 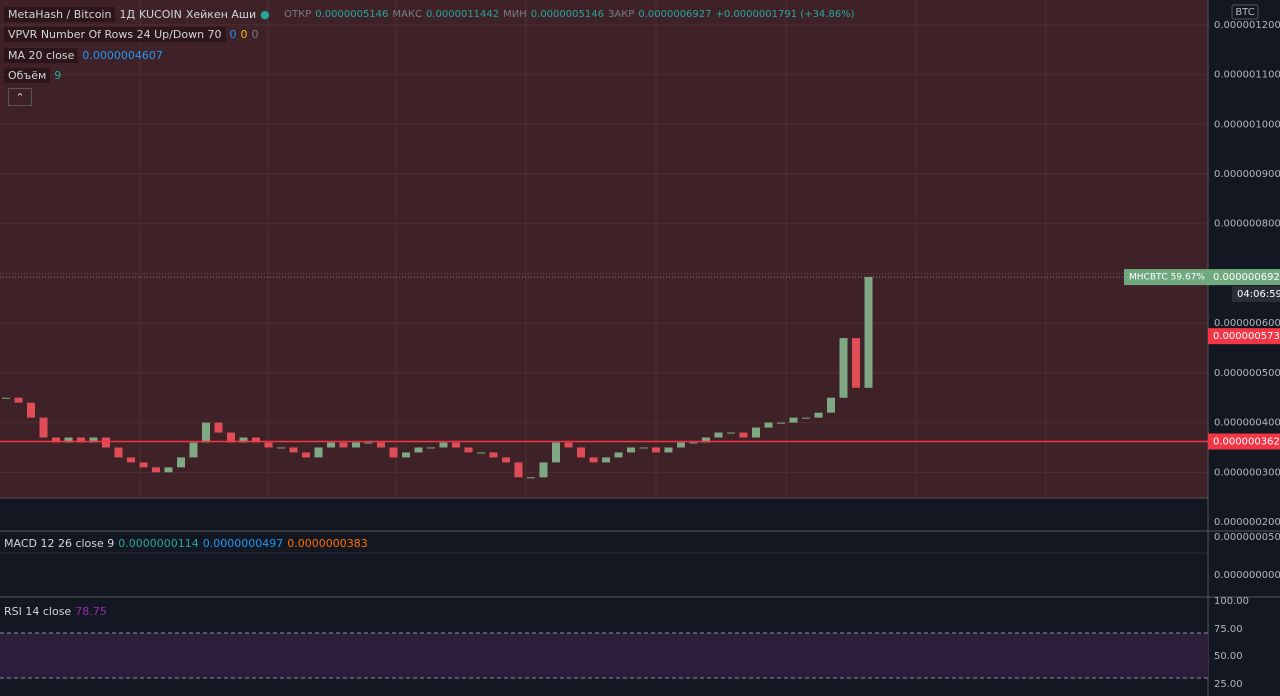 What do you see at coordinates (1247, 575) in the screenshot?
I see `macd-tick: 0.0000000000` at bounding box center [1247, 575].